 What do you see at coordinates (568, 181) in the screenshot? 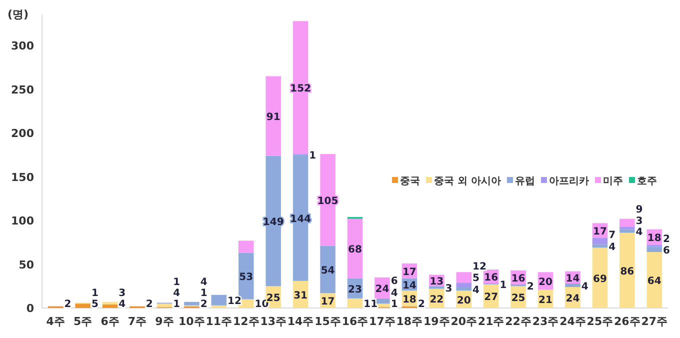
I see `legend-label: 아프리카` at bounding box center [568, 181].